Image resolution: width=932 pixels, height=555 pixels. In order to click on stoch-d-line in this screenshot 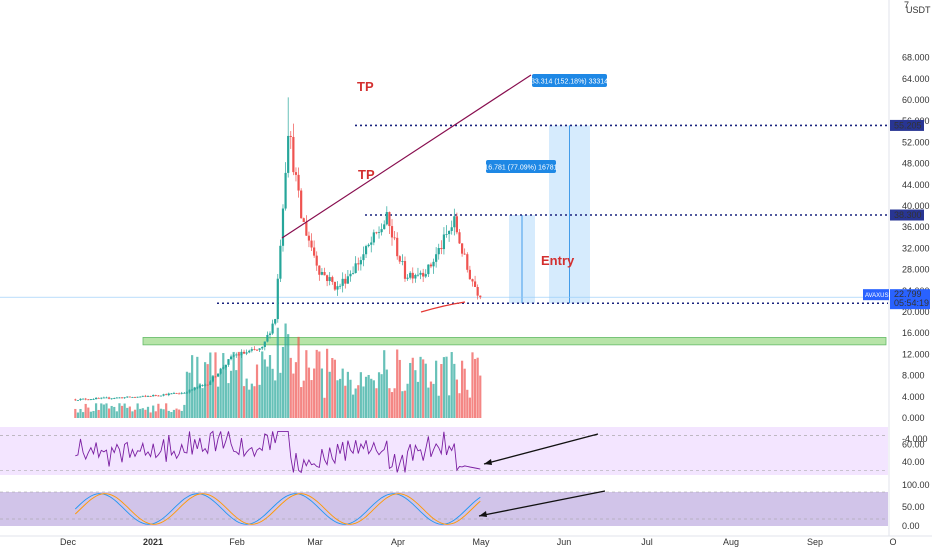, I will do `click(277, 509)`.